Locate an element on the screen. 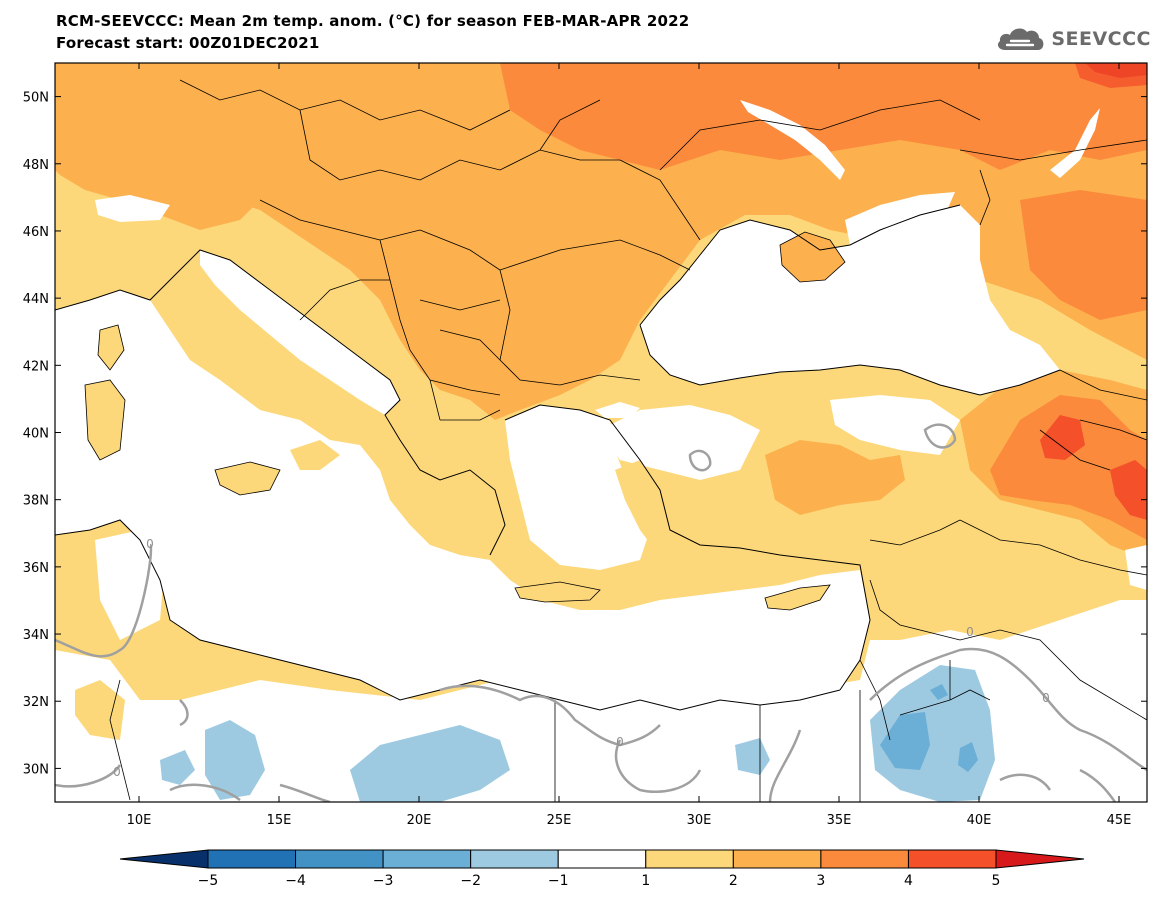 This screenshot has width=1165, height=907. zero-contour-anatolia is located at coordinates (822, 447).